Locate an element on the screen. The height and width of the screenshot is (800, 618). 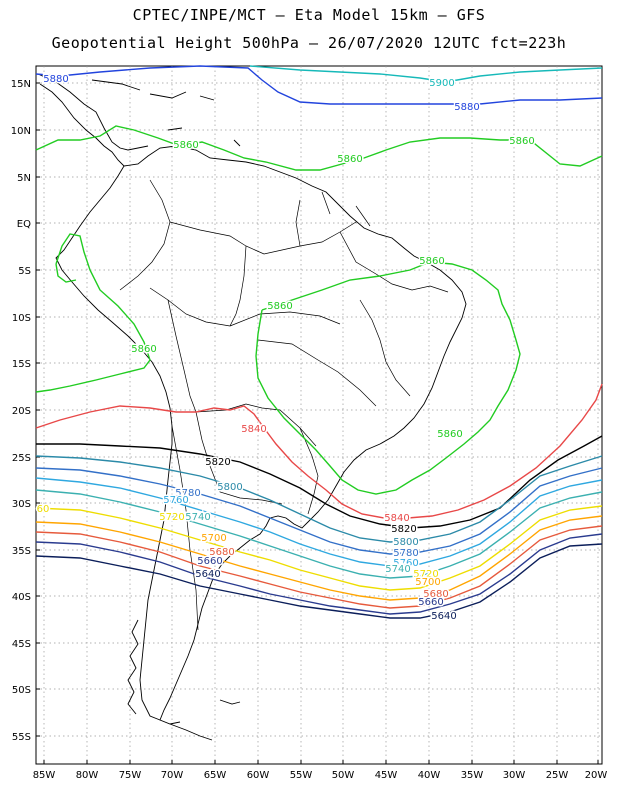
lon-label: 60W is located at coordinates (258, 775).